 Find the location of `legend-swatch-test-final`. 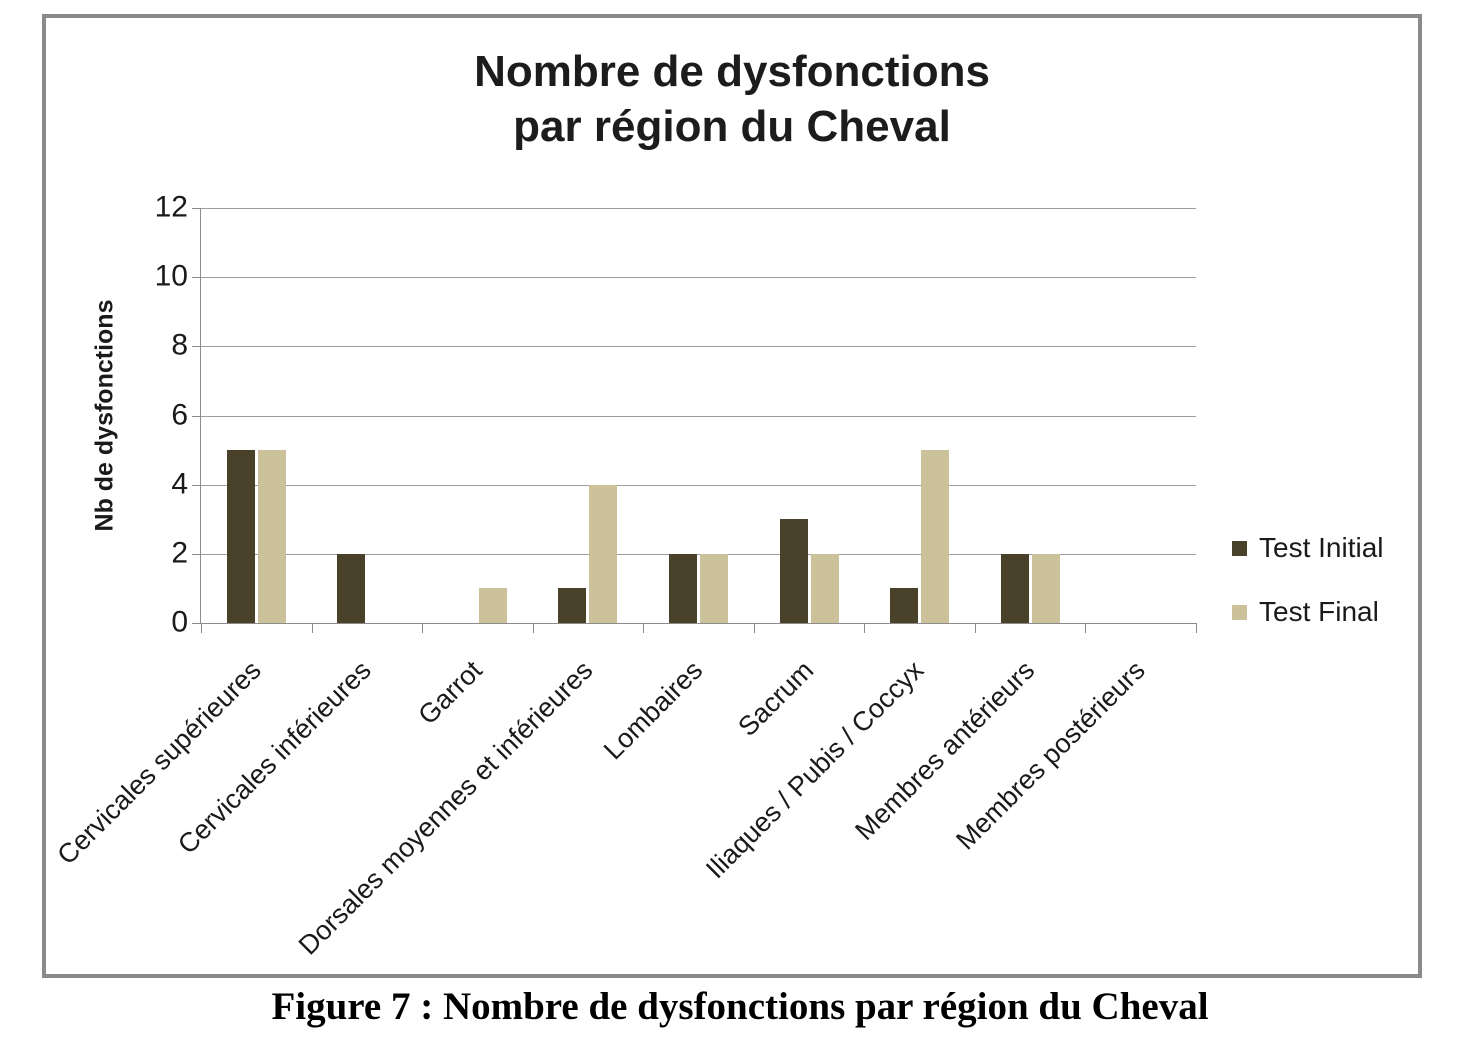

legend-swatch-test-final is located at coordinates (1239, 612).